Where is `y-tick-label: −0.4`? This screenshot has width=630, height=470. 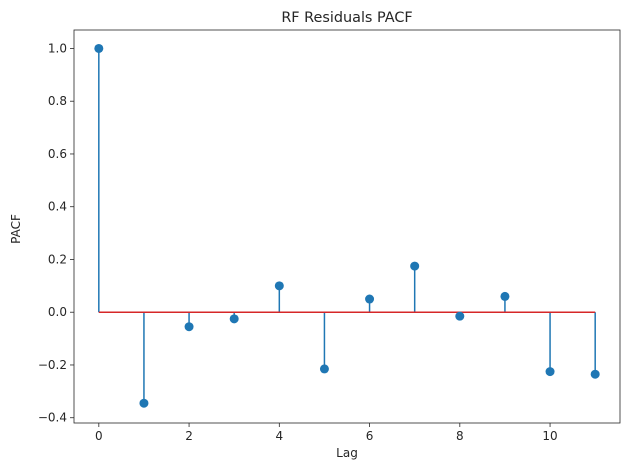 y-tick-label: −0.4 is located at coordinates (52, 418).